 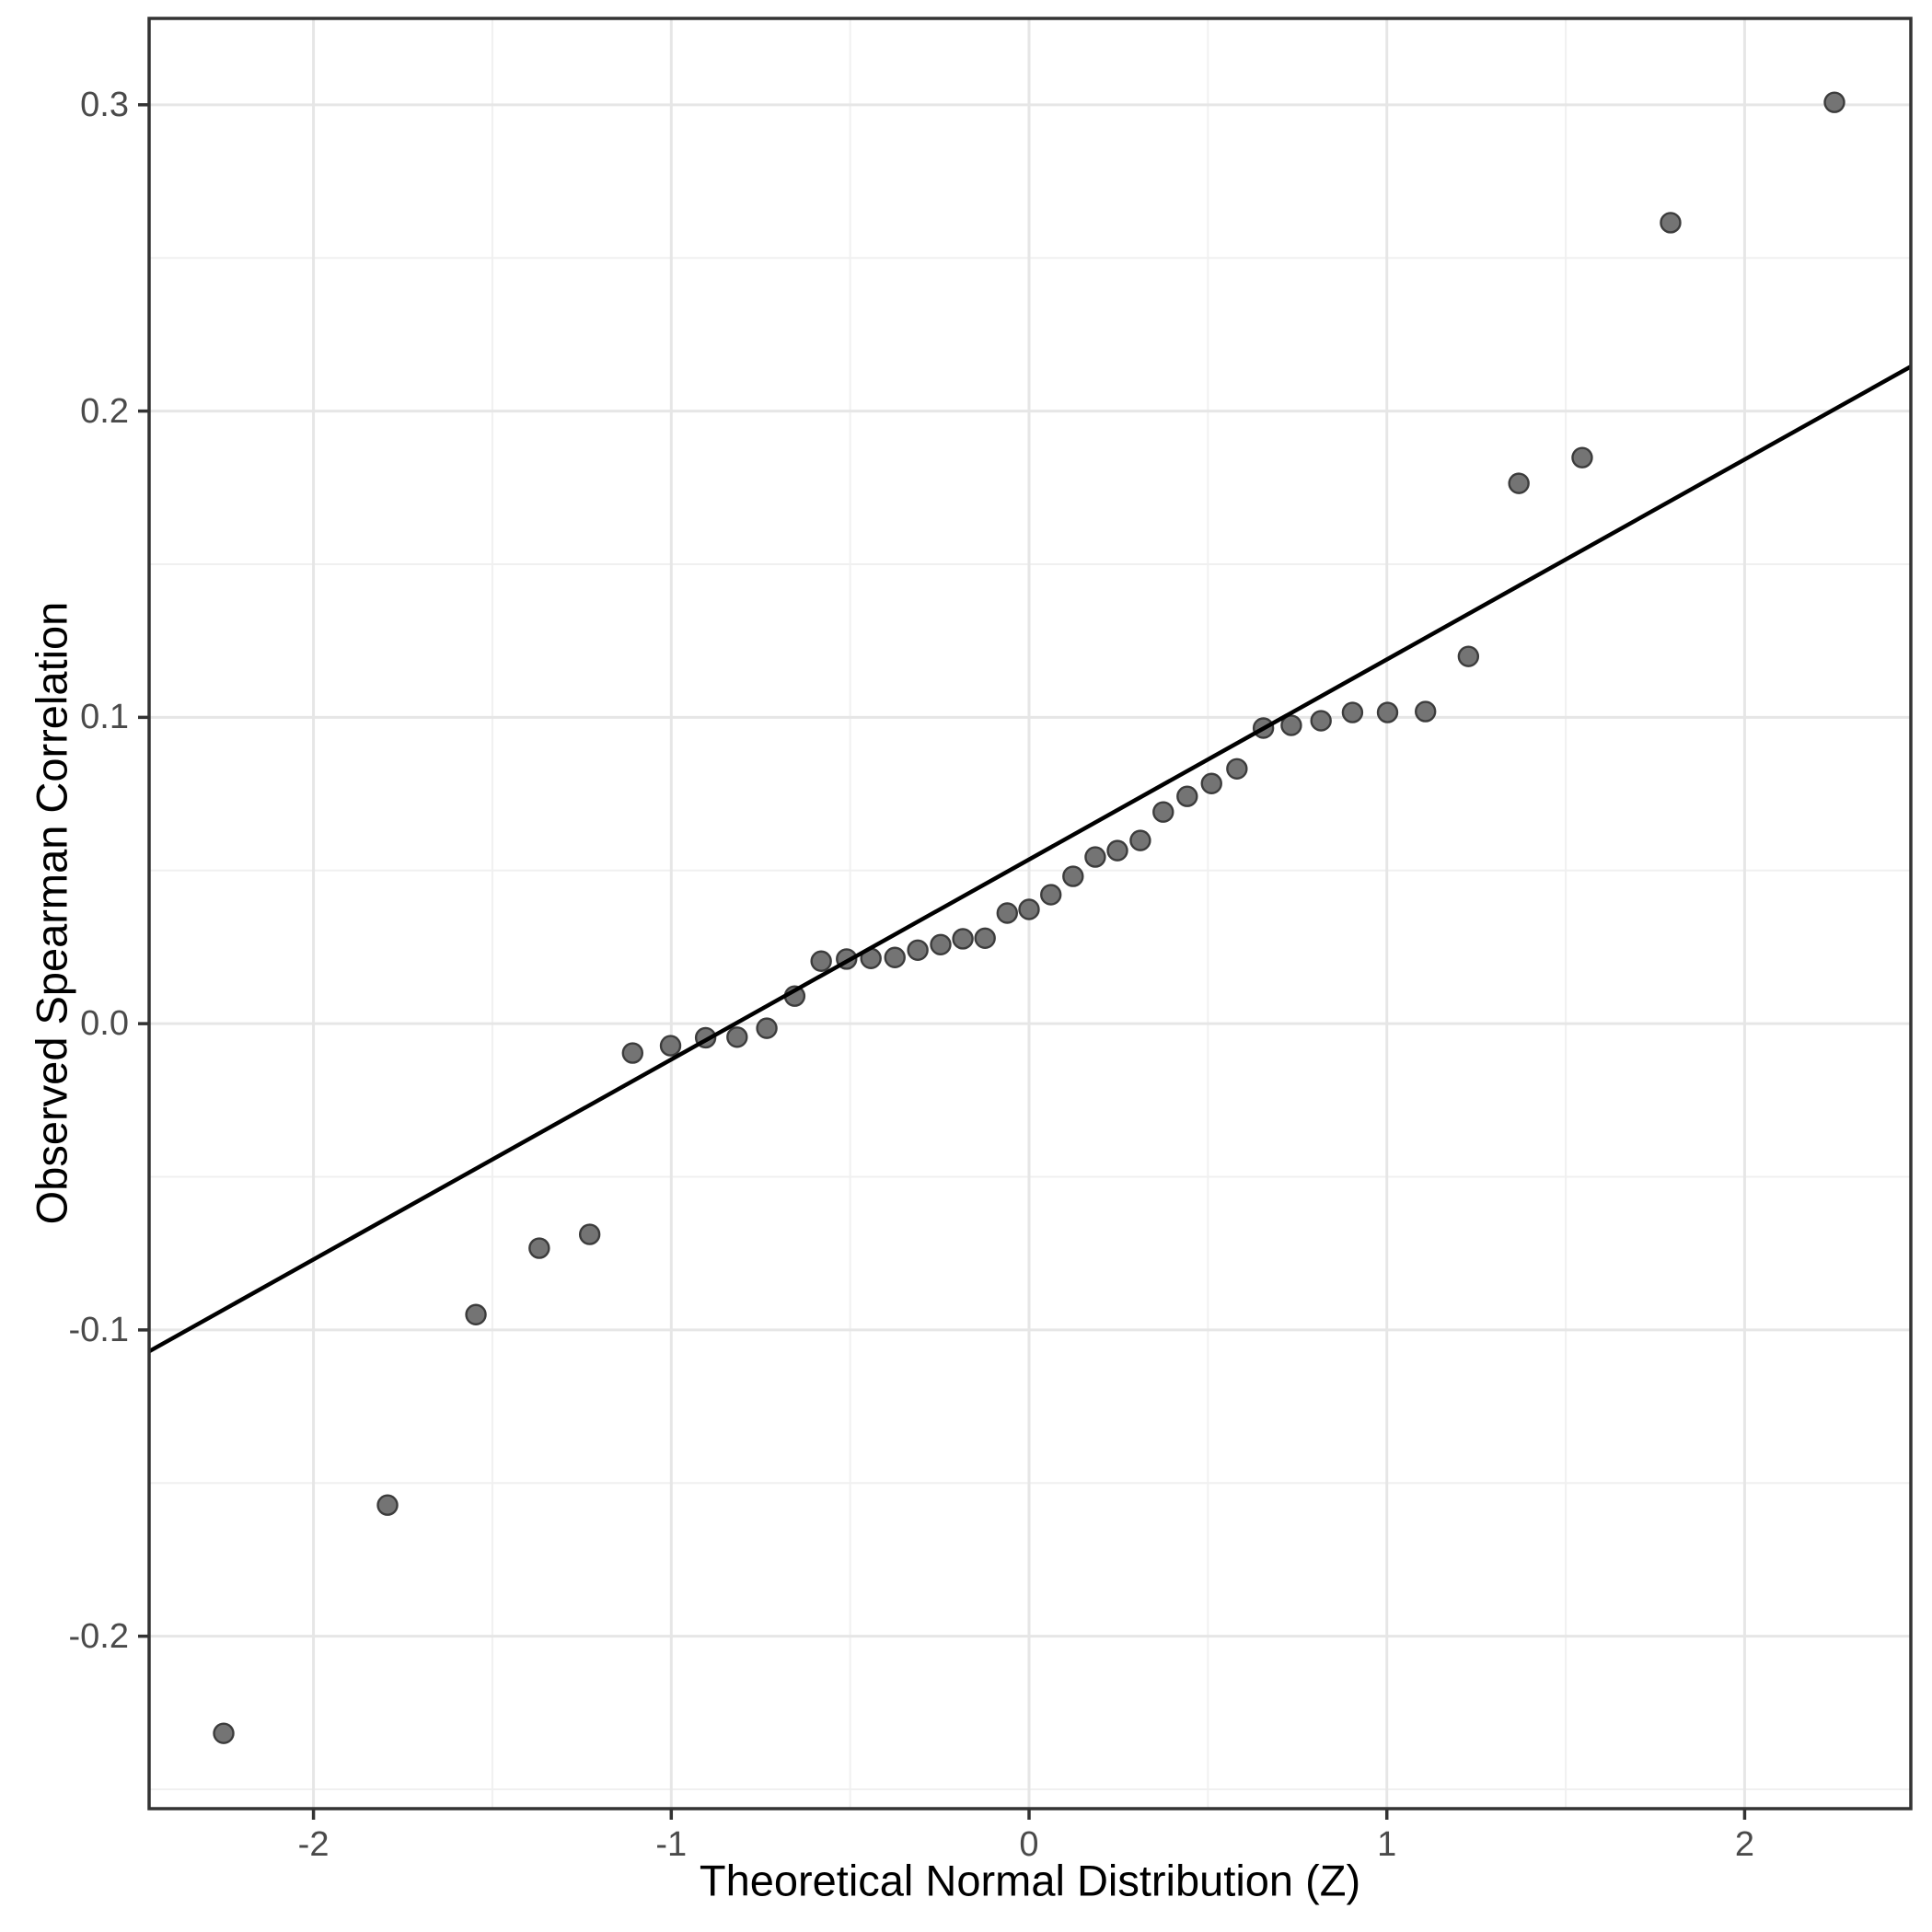 I want to click on x-tick-label: 1, so click(x=1387, y=1845).